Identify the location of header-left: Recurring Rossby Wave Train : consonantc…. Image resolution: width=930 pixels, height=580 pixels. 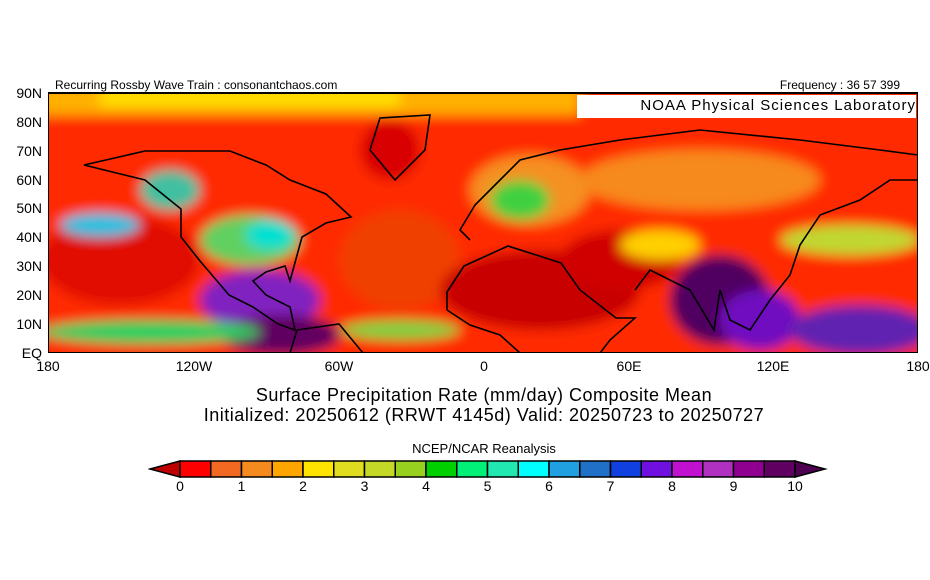
(196, 85).